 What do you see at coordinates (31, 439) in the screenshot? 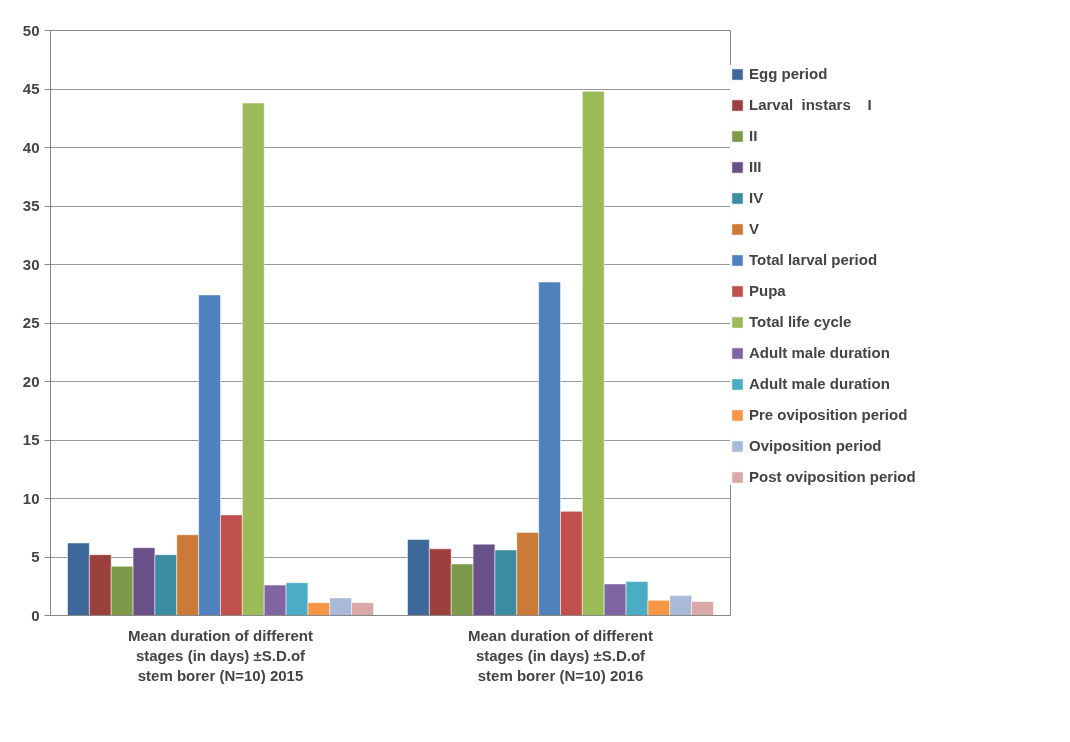
I see `y-tick-label: 15` at bounding box center [31, 439].